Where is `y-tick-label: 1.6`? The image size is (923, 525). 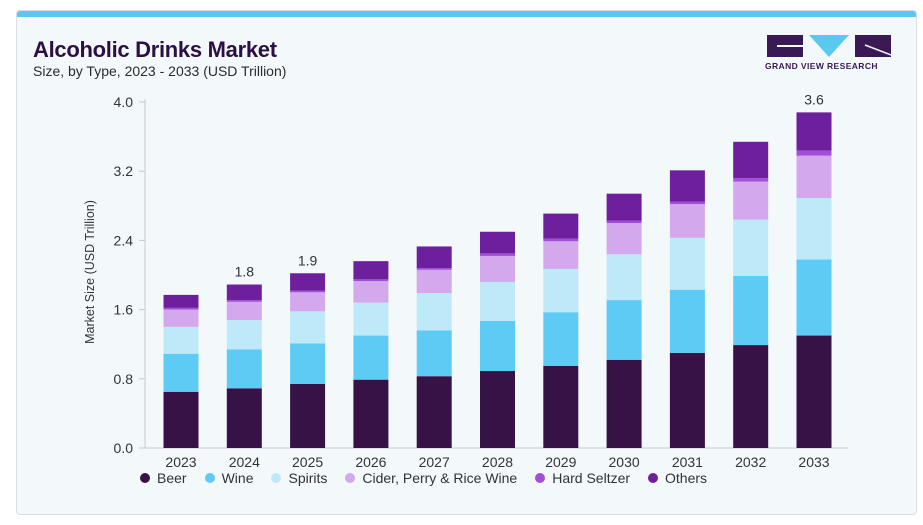 y-tick-label: 1.6 is located at coordinates (124, 310).